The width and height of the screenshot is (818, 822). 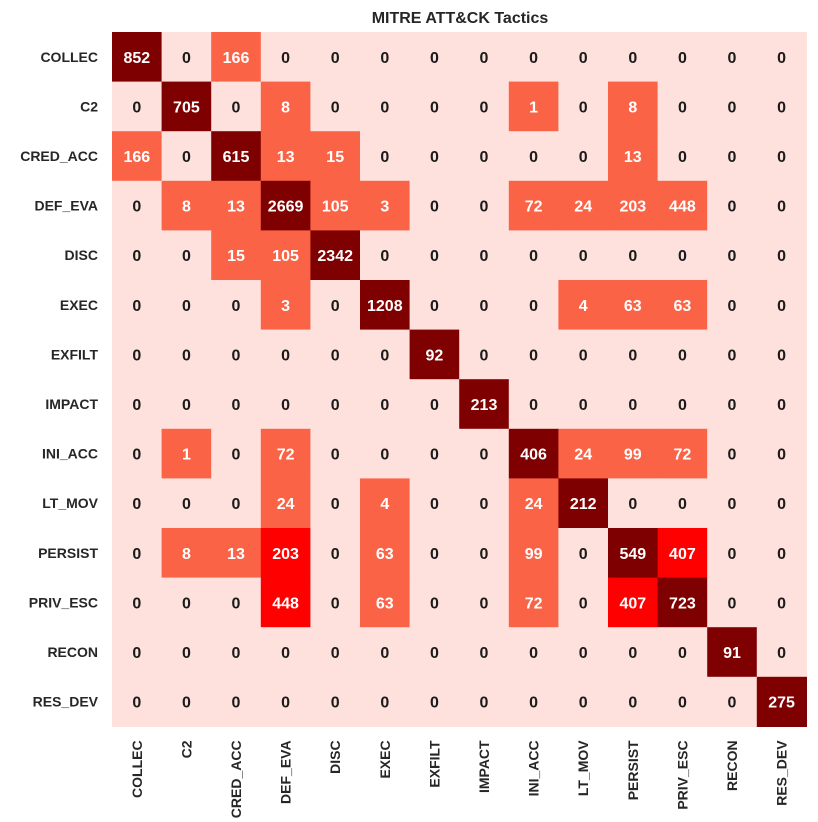 I want to click on heatmap-cell-c2-exfilt, so click(x=434, y=106).